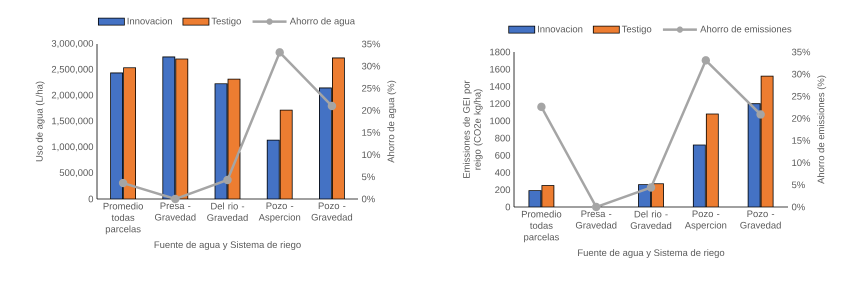  Describe the element at coordinates (500, 86) in the screenshot. I see `y-tick-label: 1400` at that location.